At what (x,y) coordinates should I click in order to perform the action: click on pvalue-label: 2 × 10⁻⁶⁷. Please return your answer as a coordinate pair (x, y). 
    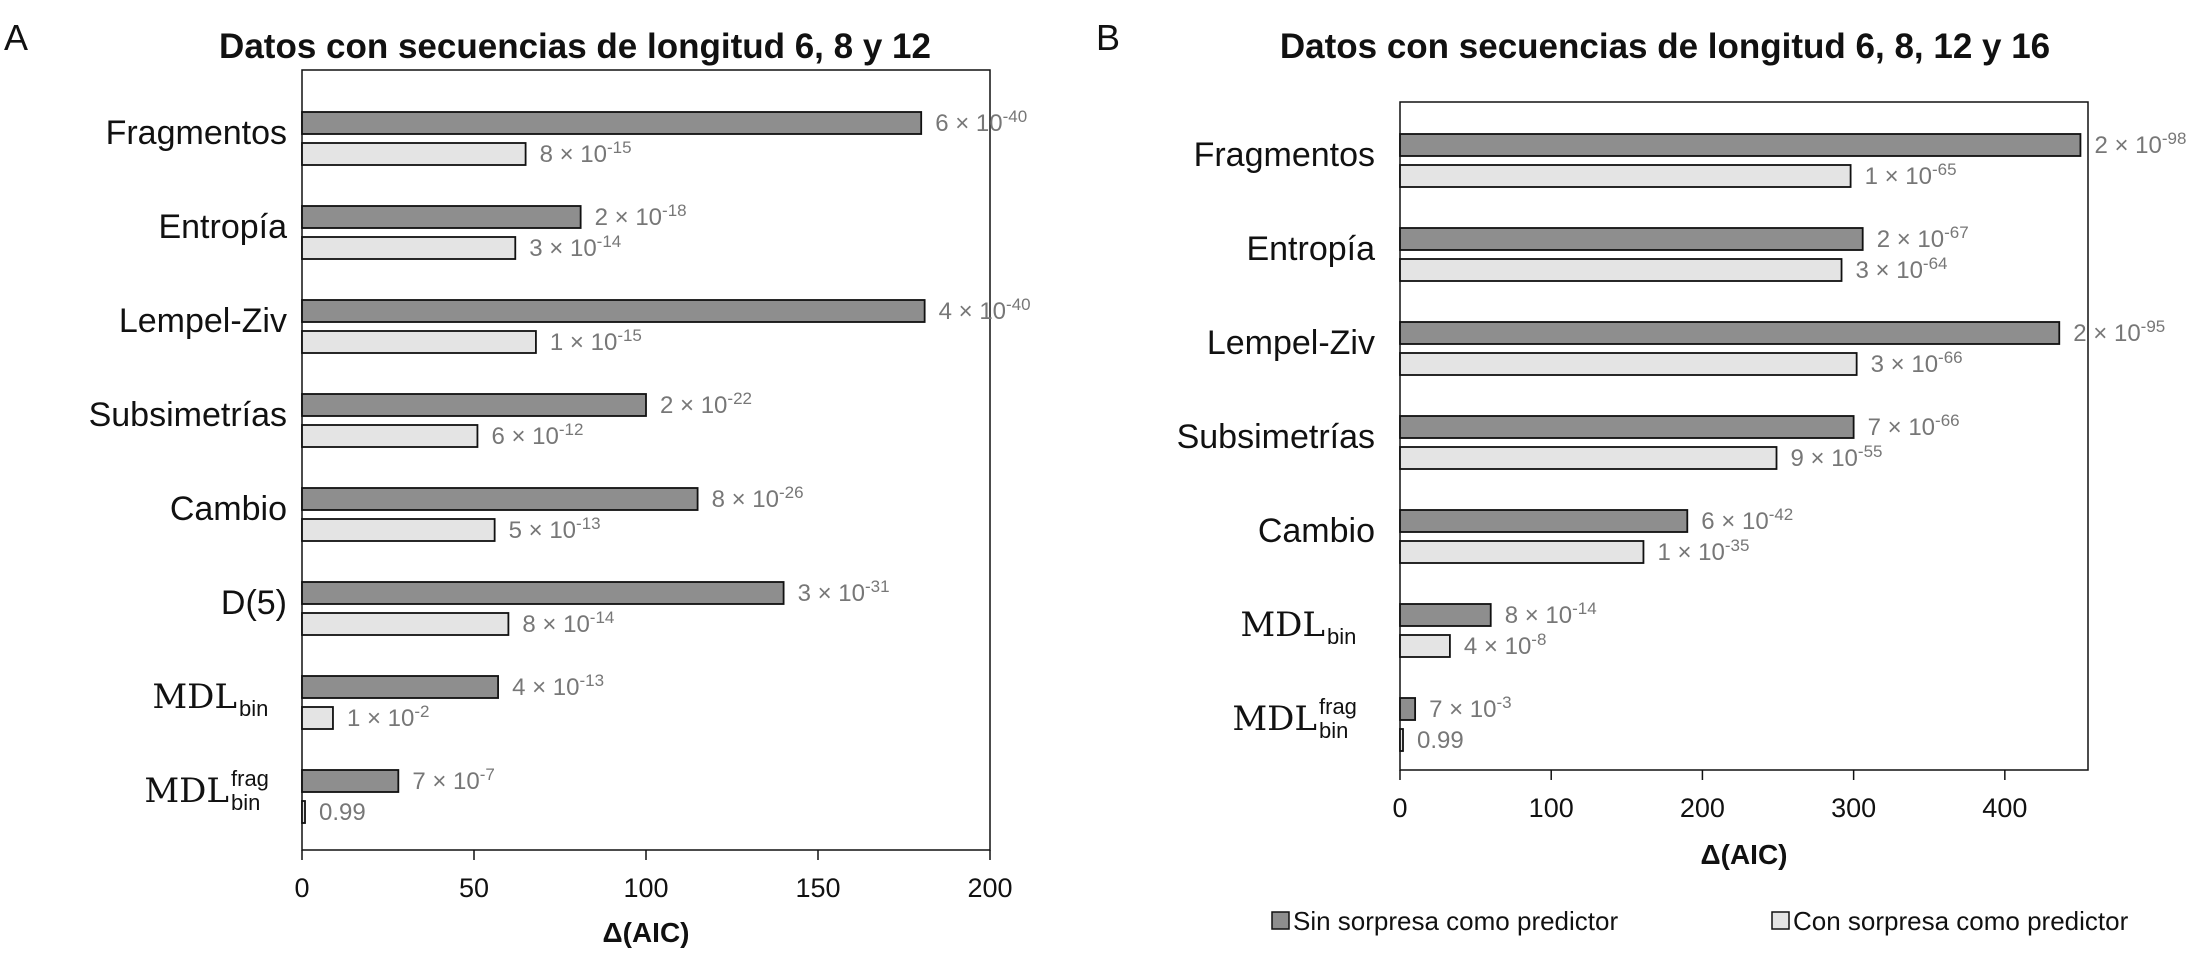
    Looking at the image, I should click on (1923, 238).